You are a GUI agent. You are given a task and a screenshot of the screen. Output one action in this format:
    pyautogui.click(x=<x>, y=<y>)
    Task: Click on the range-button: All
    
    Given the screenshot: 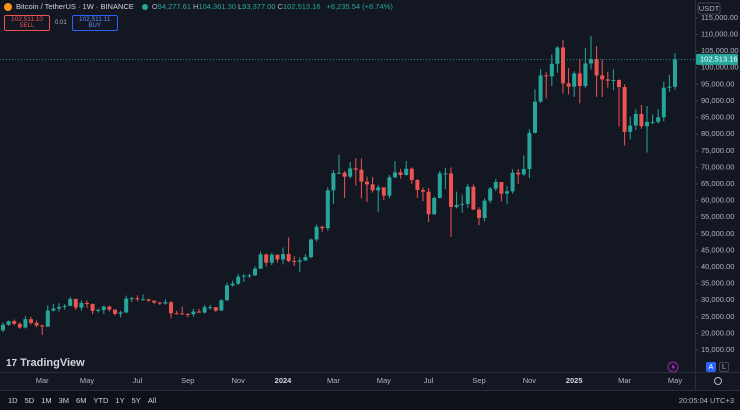 What is the action you would take?
    pyautogui.click(x=152, y=400)
    